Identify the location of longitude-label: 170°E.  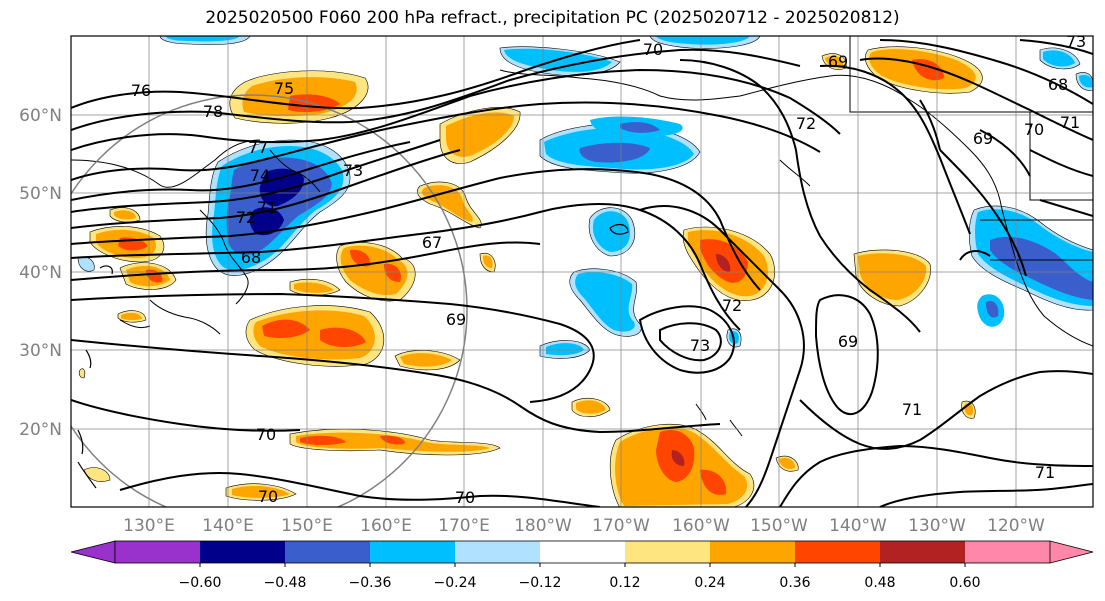
(464, 526).